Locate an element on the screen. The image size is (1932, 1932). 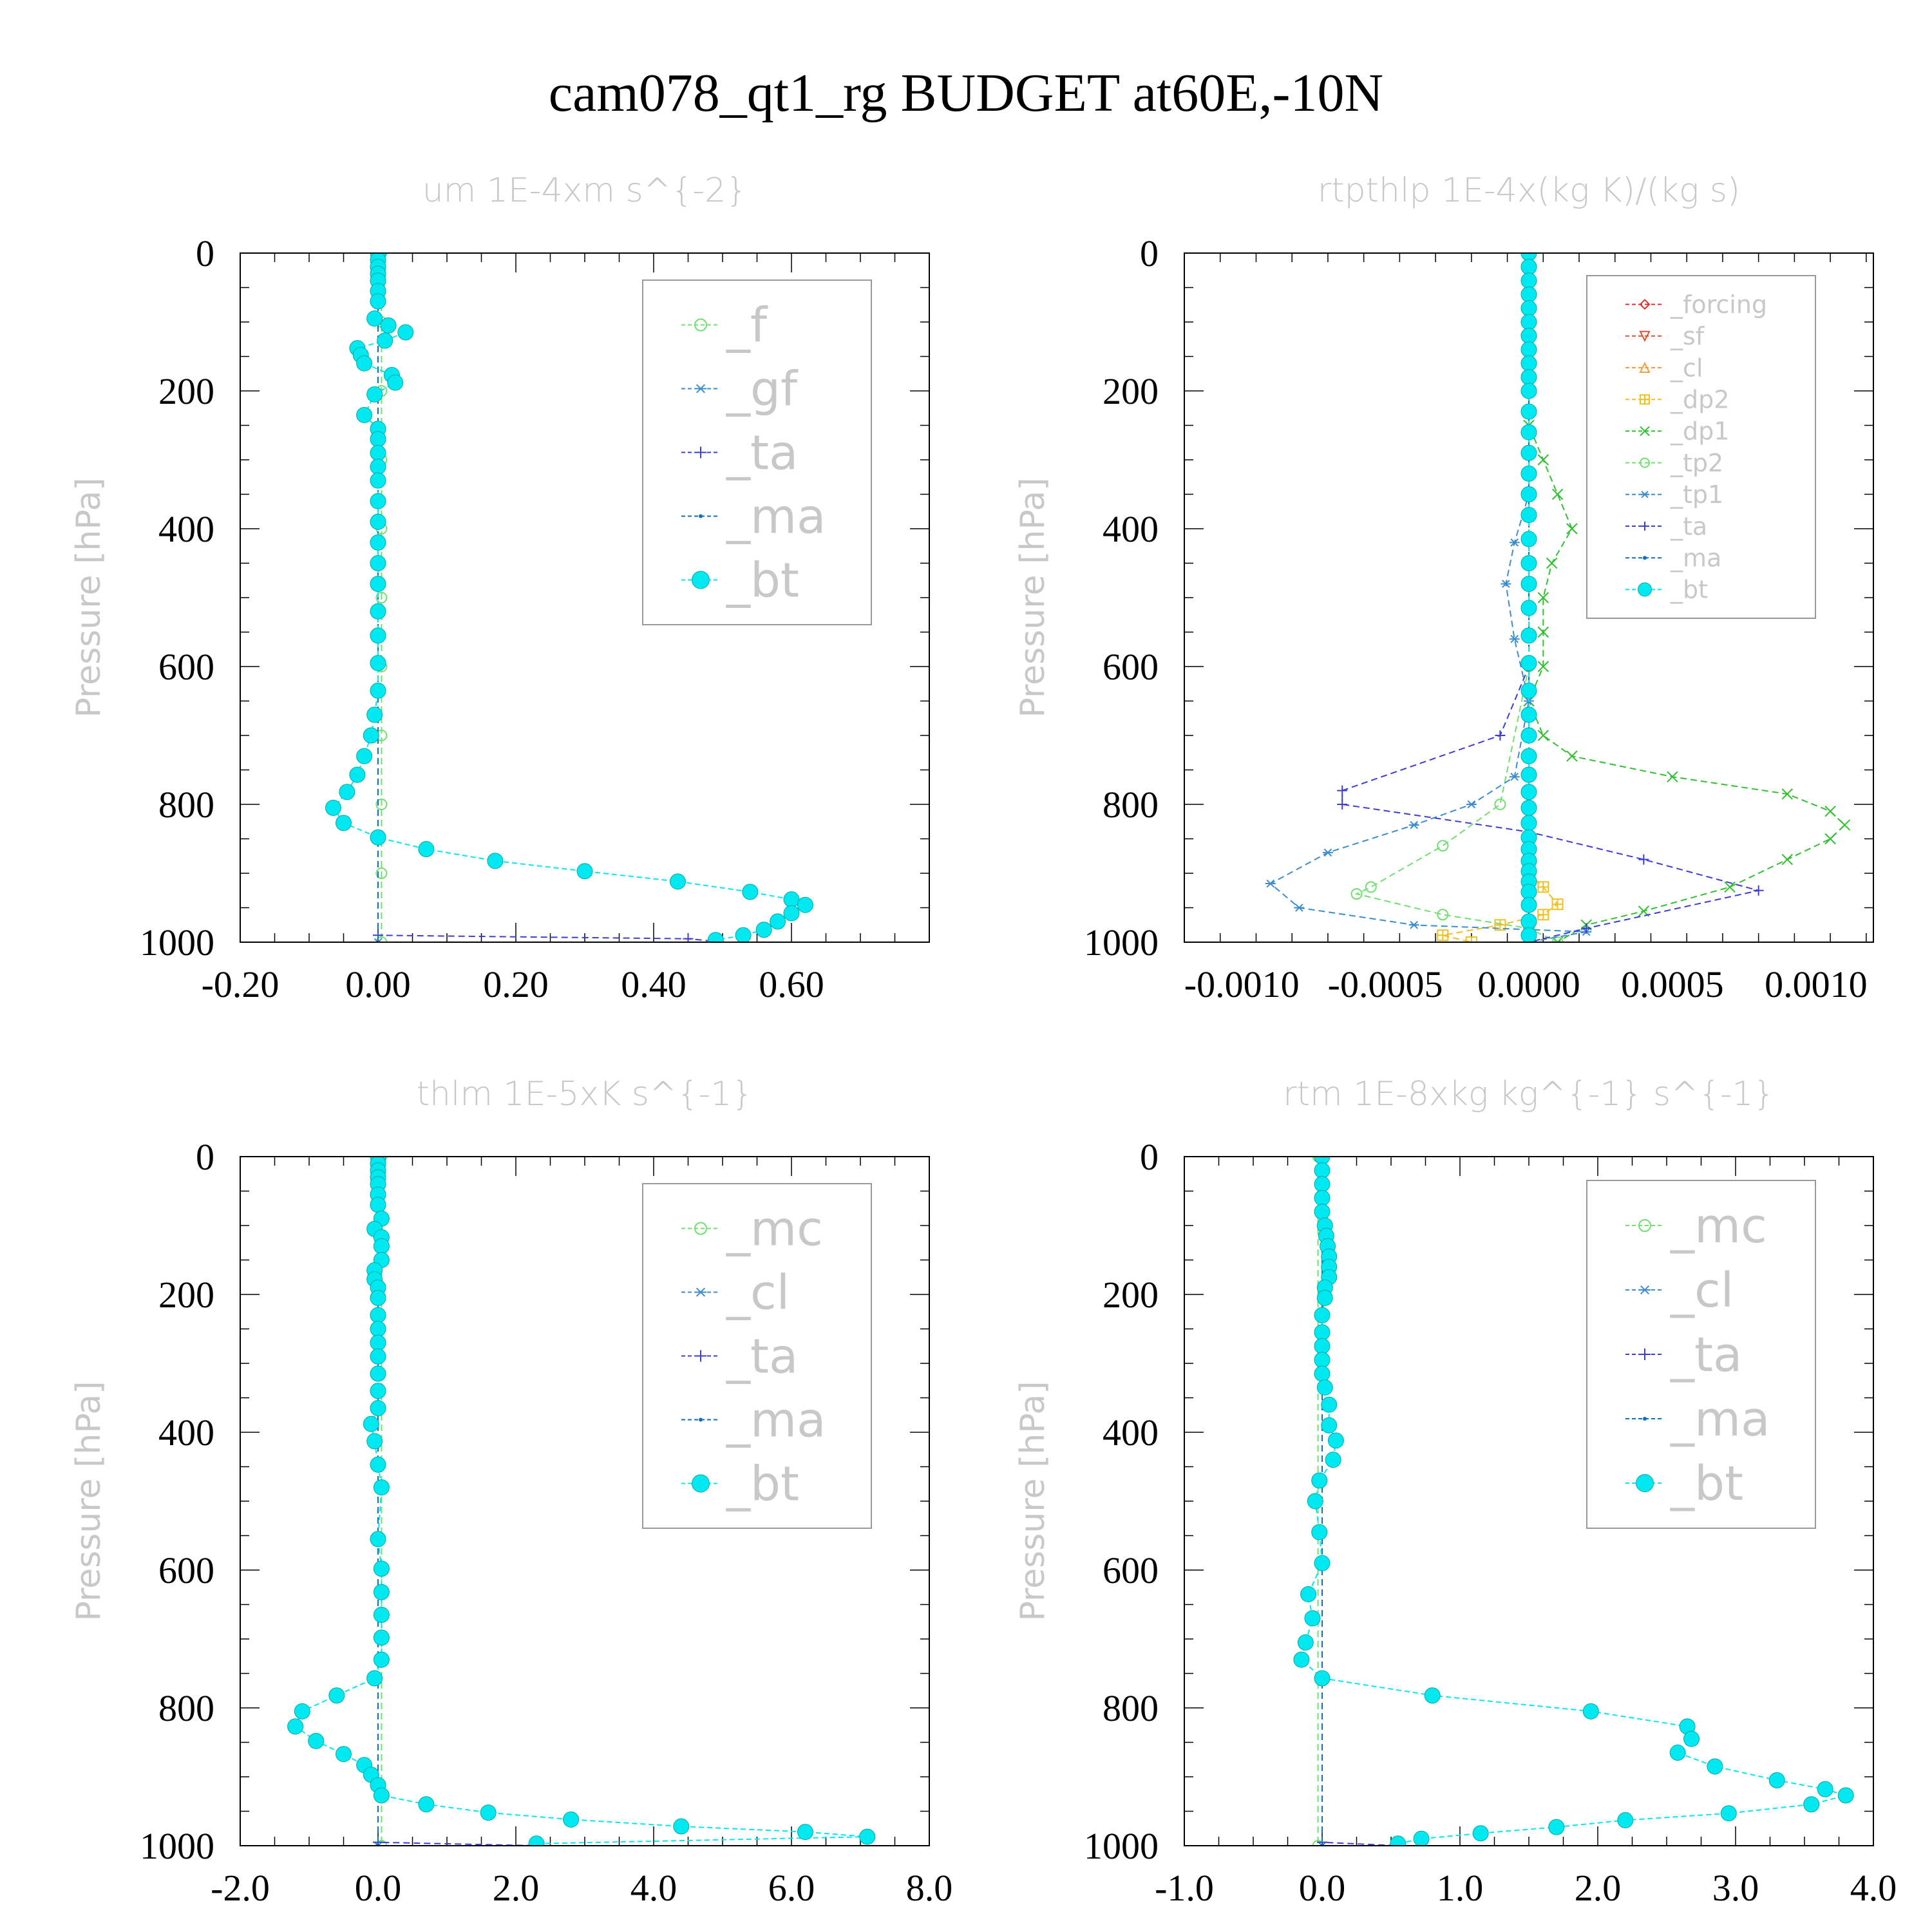
series-line-dp2 is located at coordinates (1501, 597).